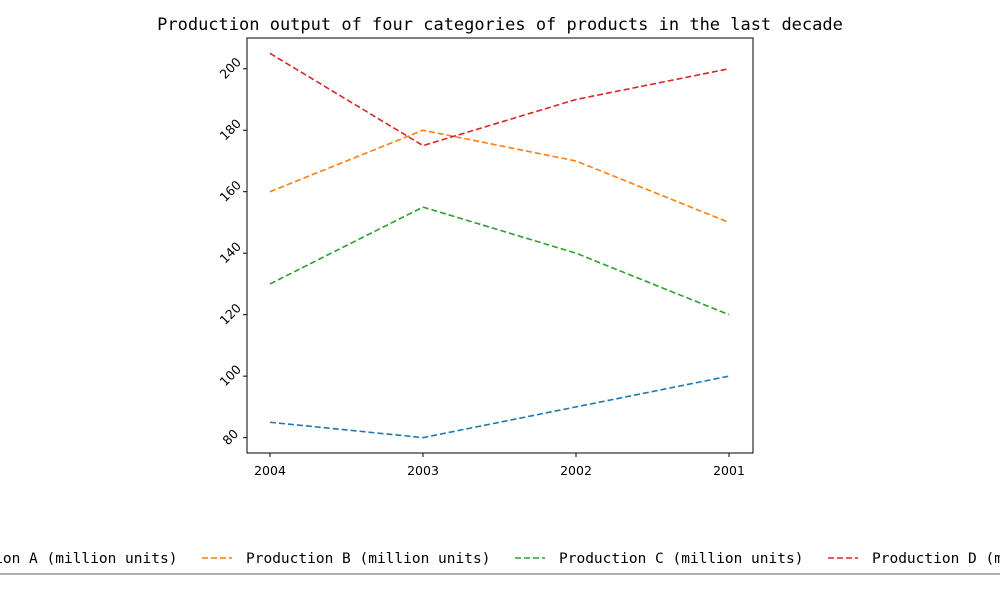 The image size is (1000, 600). Describe the element at coordinates (499, 407) in the screenshot. I see `series-line-a` at that location.